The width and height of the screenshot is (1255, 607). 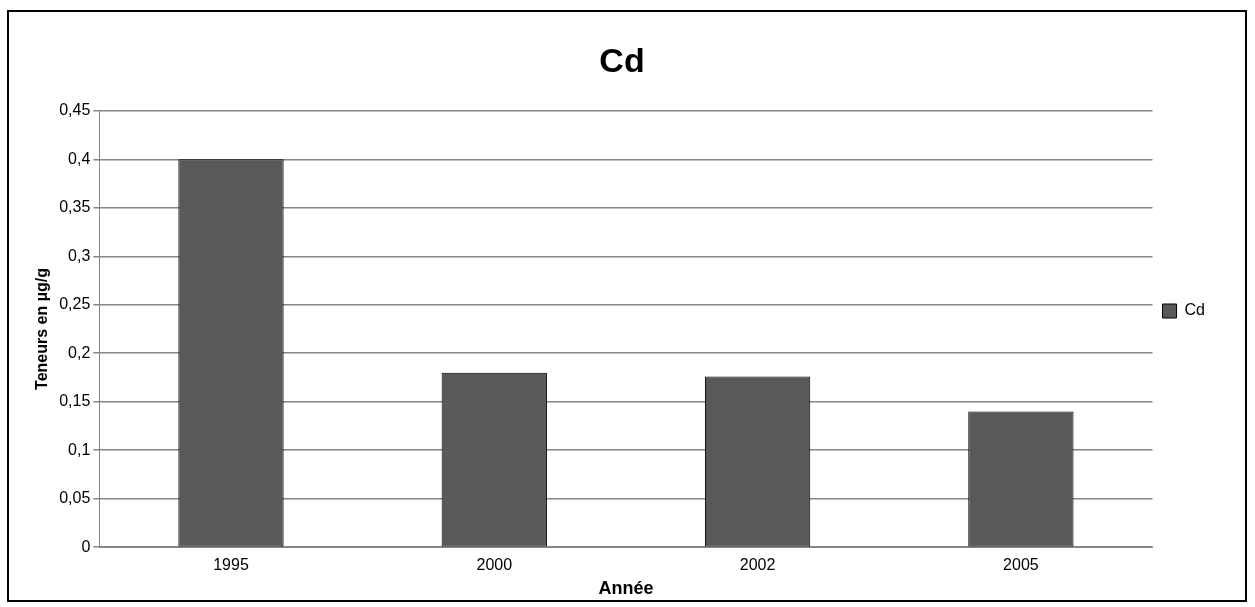 What do you see at coordinates (75, 207) in the screenshot?
I see `y-tick-label: 0,35` at bounding box center [75, 207].